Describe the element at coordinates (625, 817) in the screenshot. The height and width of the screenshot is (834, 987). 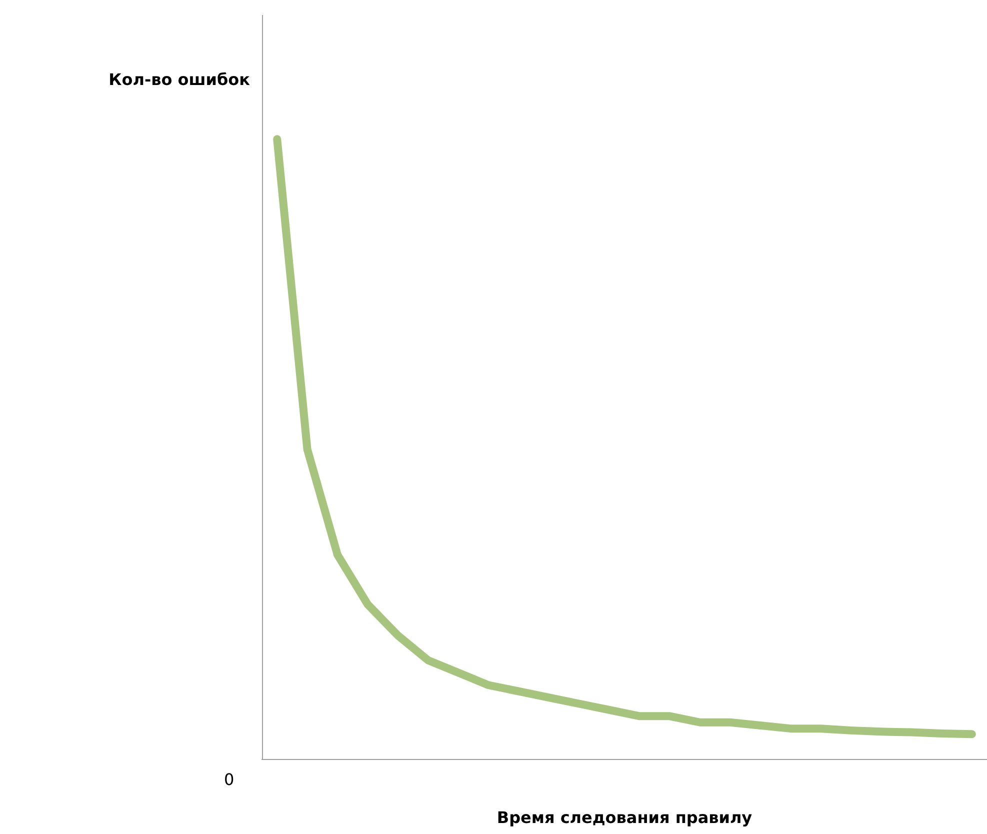
I see `x-axis-title: Время следования правилу` at that location.